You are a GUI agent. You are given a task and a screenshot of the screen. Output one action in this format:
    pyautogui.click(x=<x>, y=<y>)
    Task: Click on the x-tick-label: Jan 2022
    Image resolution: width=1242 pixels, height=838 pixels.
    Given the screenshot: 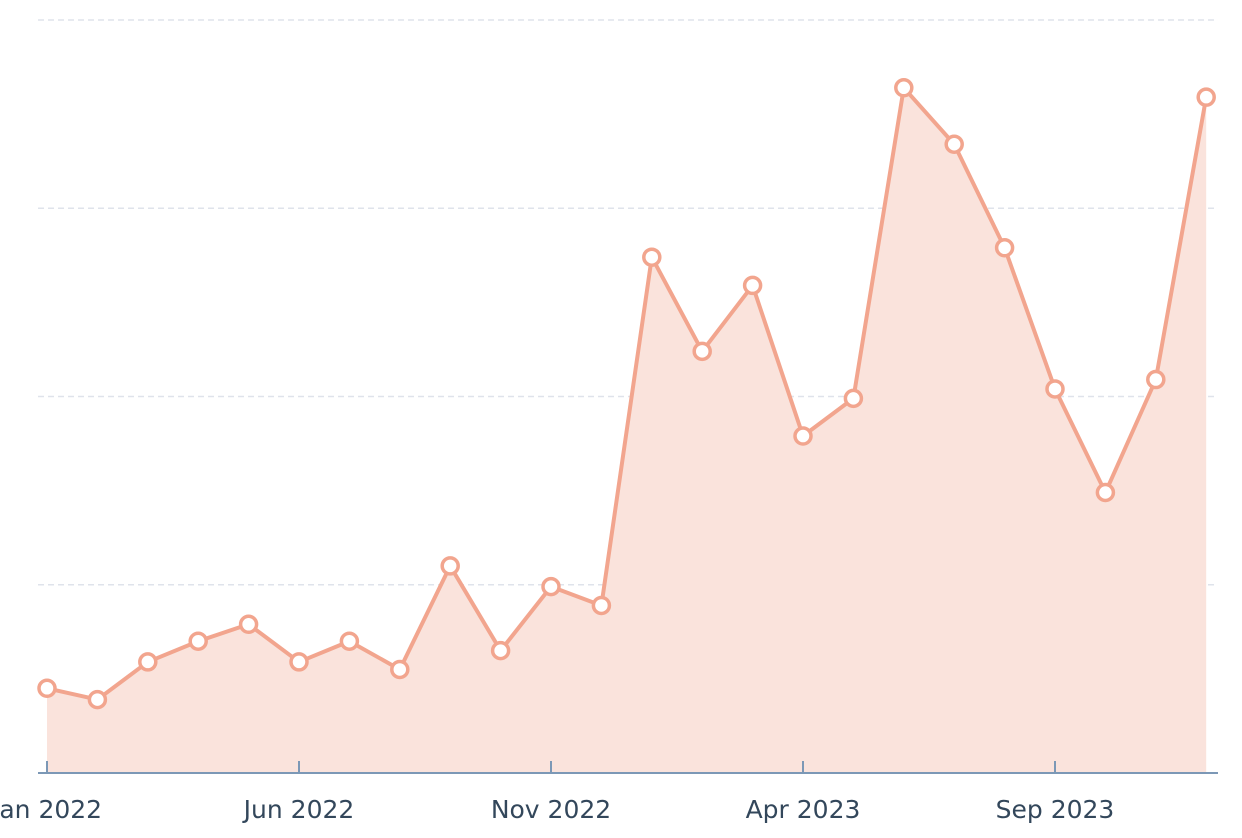 What is the action you would take?
    pyautogui.click(x=51, y=809)
    